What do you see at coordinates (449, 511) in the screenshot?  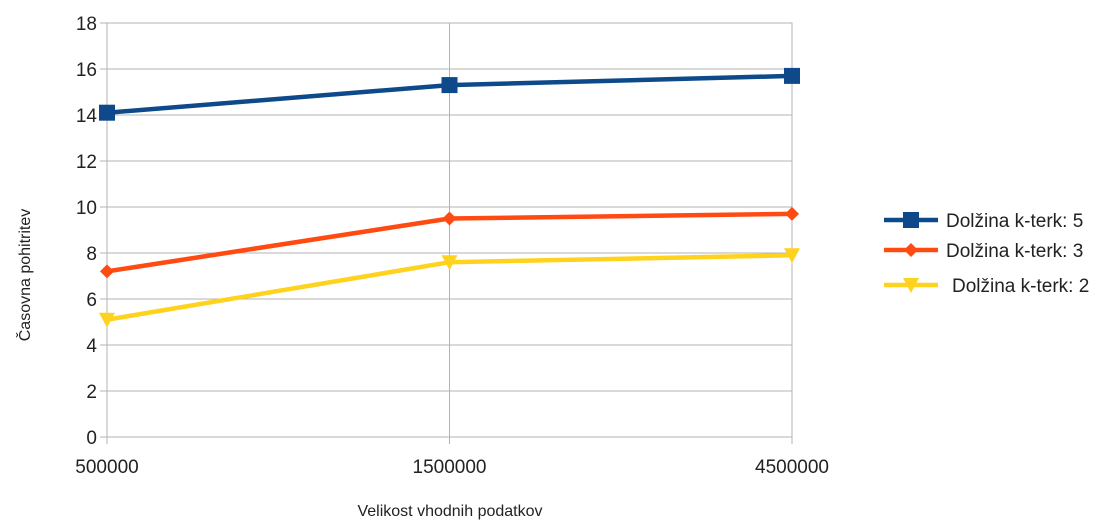 I see `x-axis-title: Velikost vhodnih podatkov` at bounding box center [449, 511].